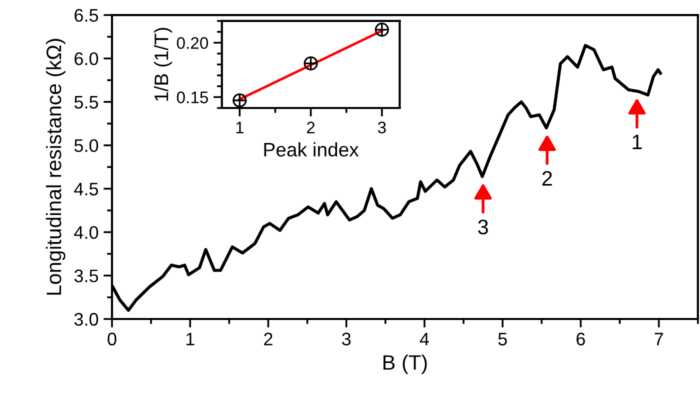  What do you see at coordinates (311, 149) in the screenshot?
I see `x-axis-title: Peak index` at bounding box center [311, 149].